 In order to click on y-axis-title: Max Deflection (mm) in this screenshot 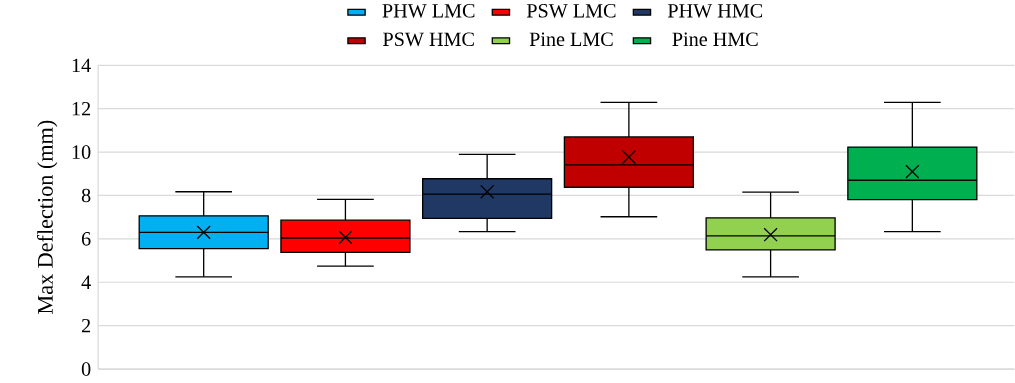, I will do `click(47, 217)`.